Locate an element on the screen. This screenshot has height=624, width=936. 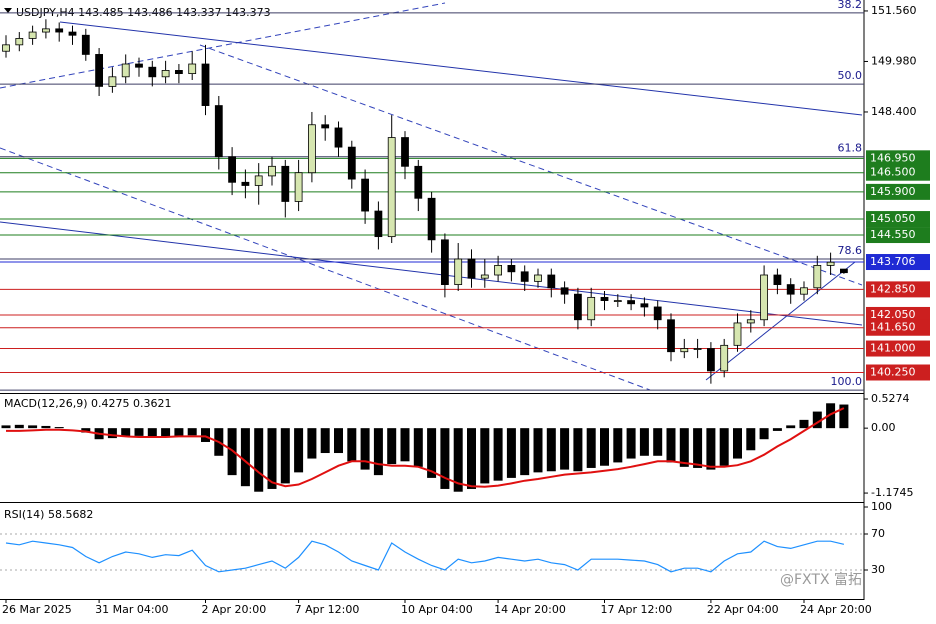
y-tick-label: 149.980 is located at coordinates (894, 60).